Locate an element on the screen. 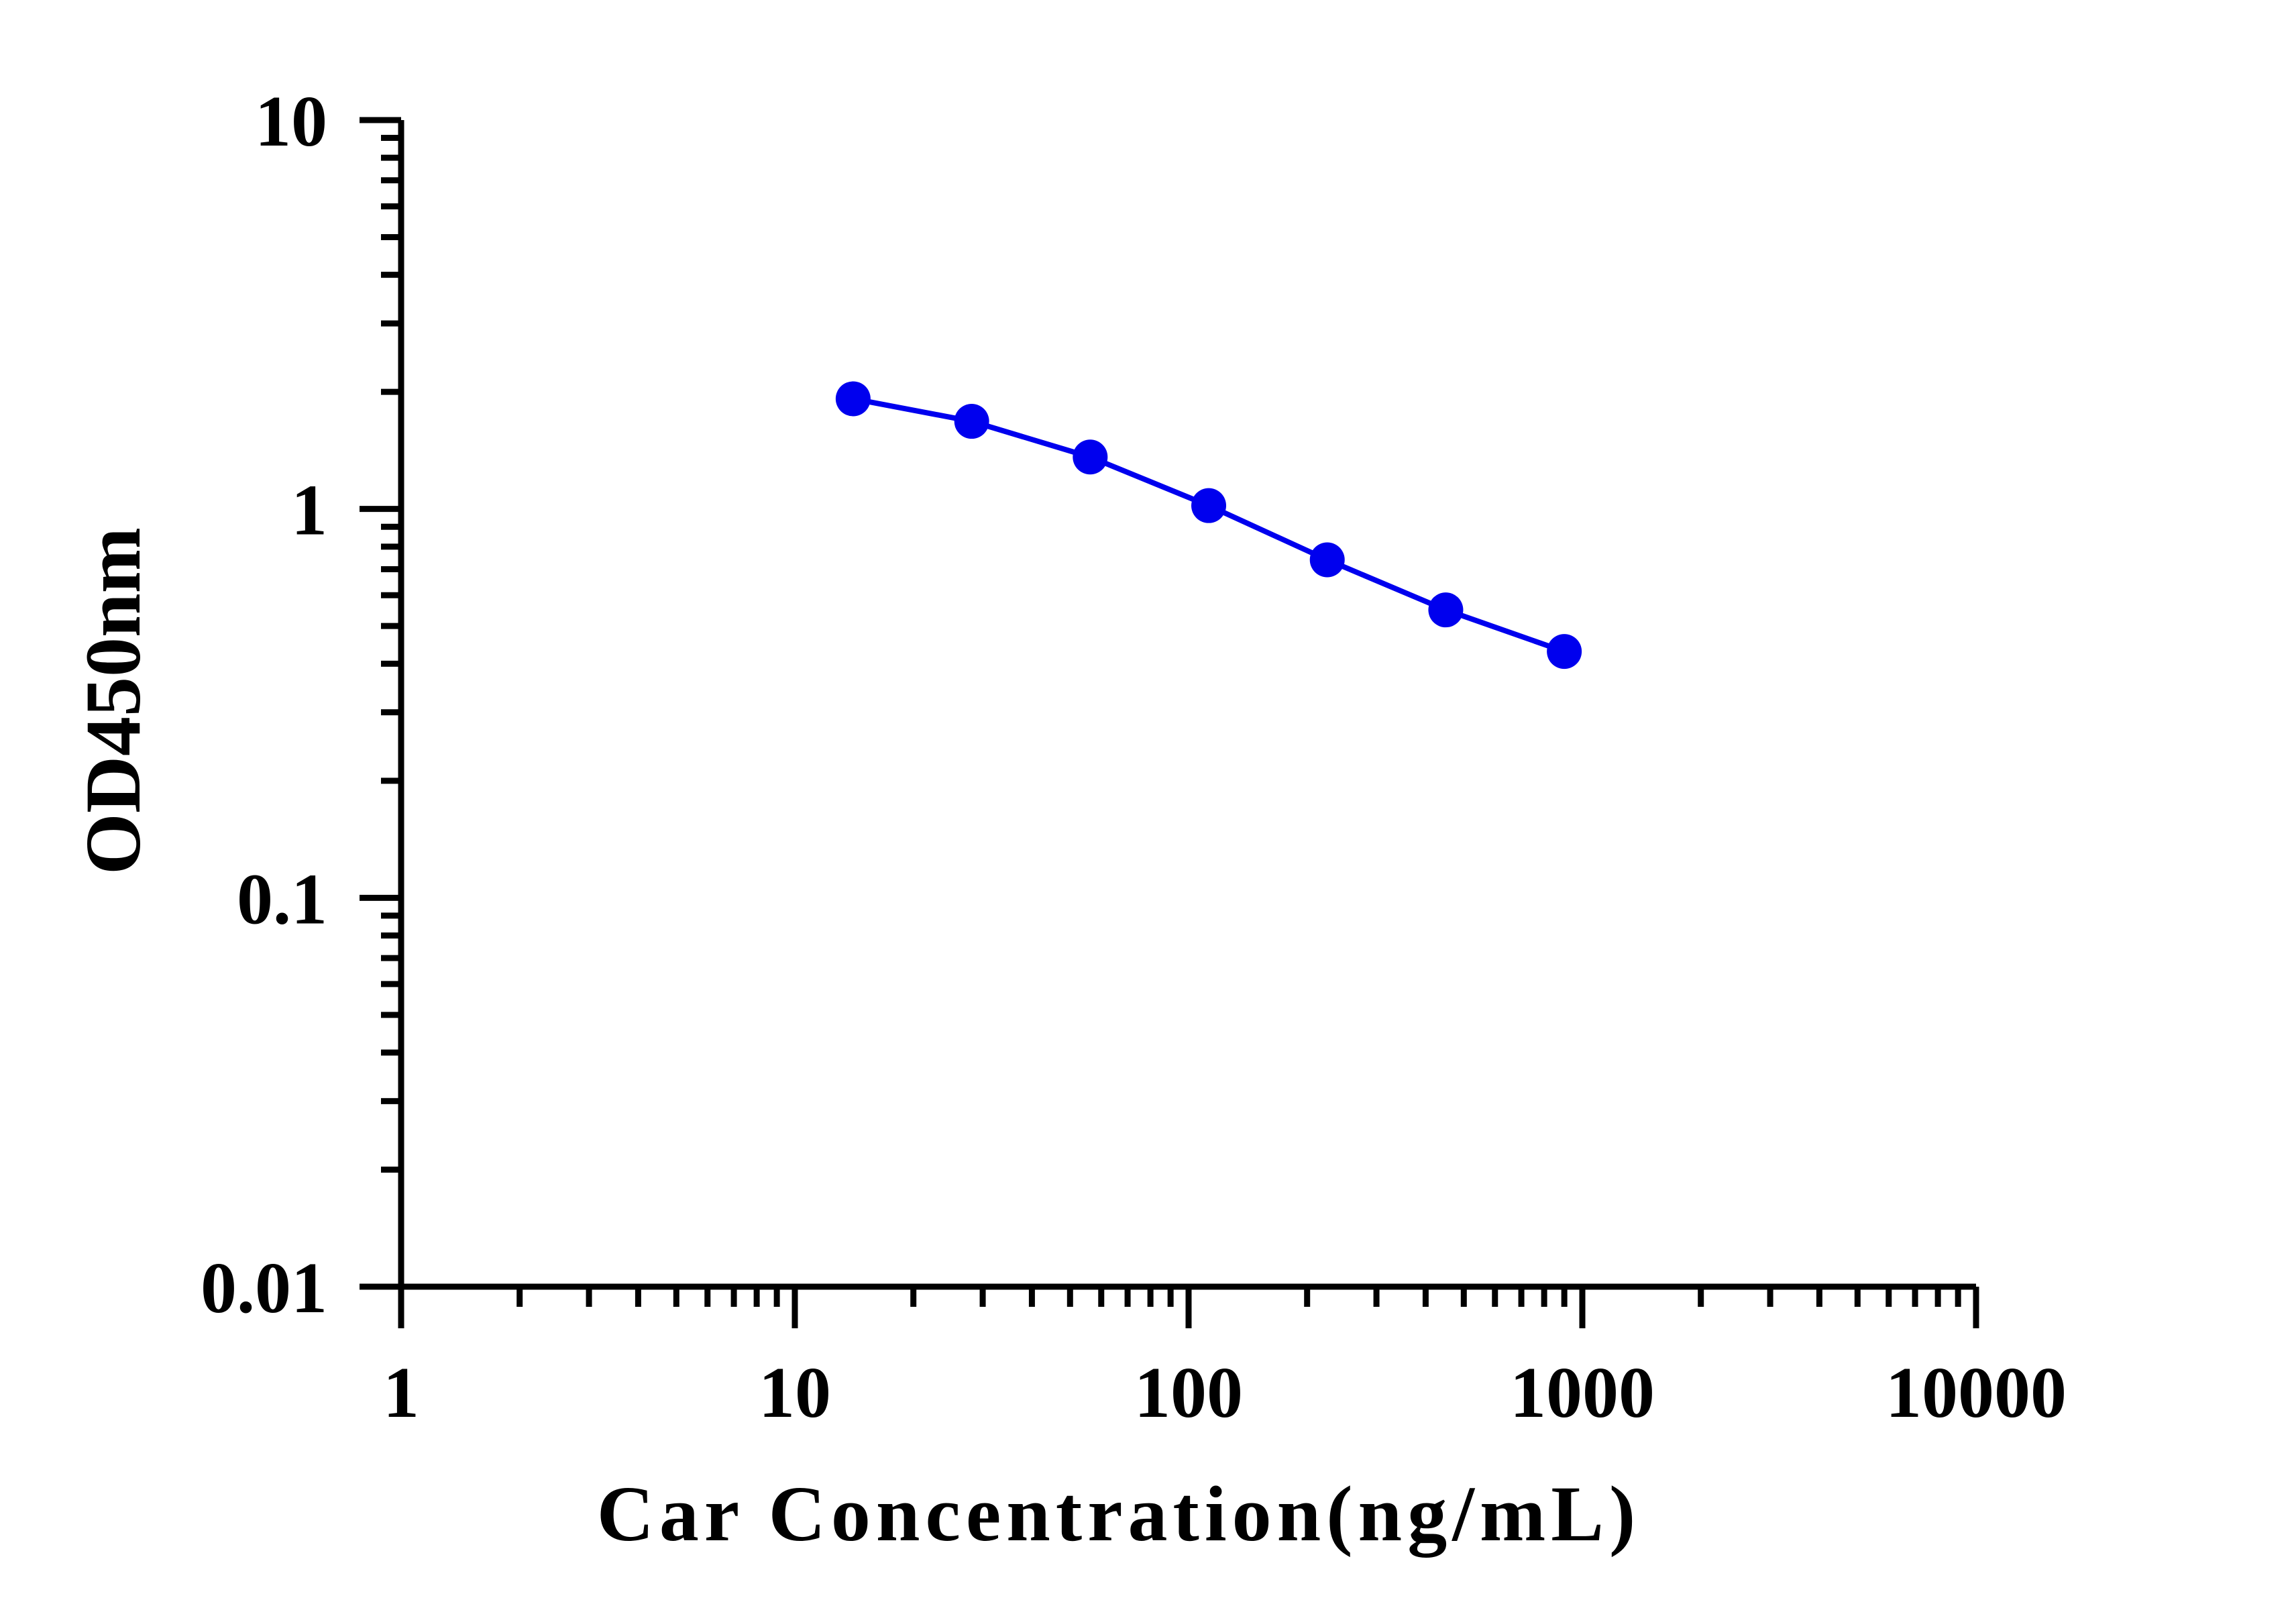 This screenshot has height=1604, width=2296. y-tick-label: 10 is located at coordinates (291, 122).